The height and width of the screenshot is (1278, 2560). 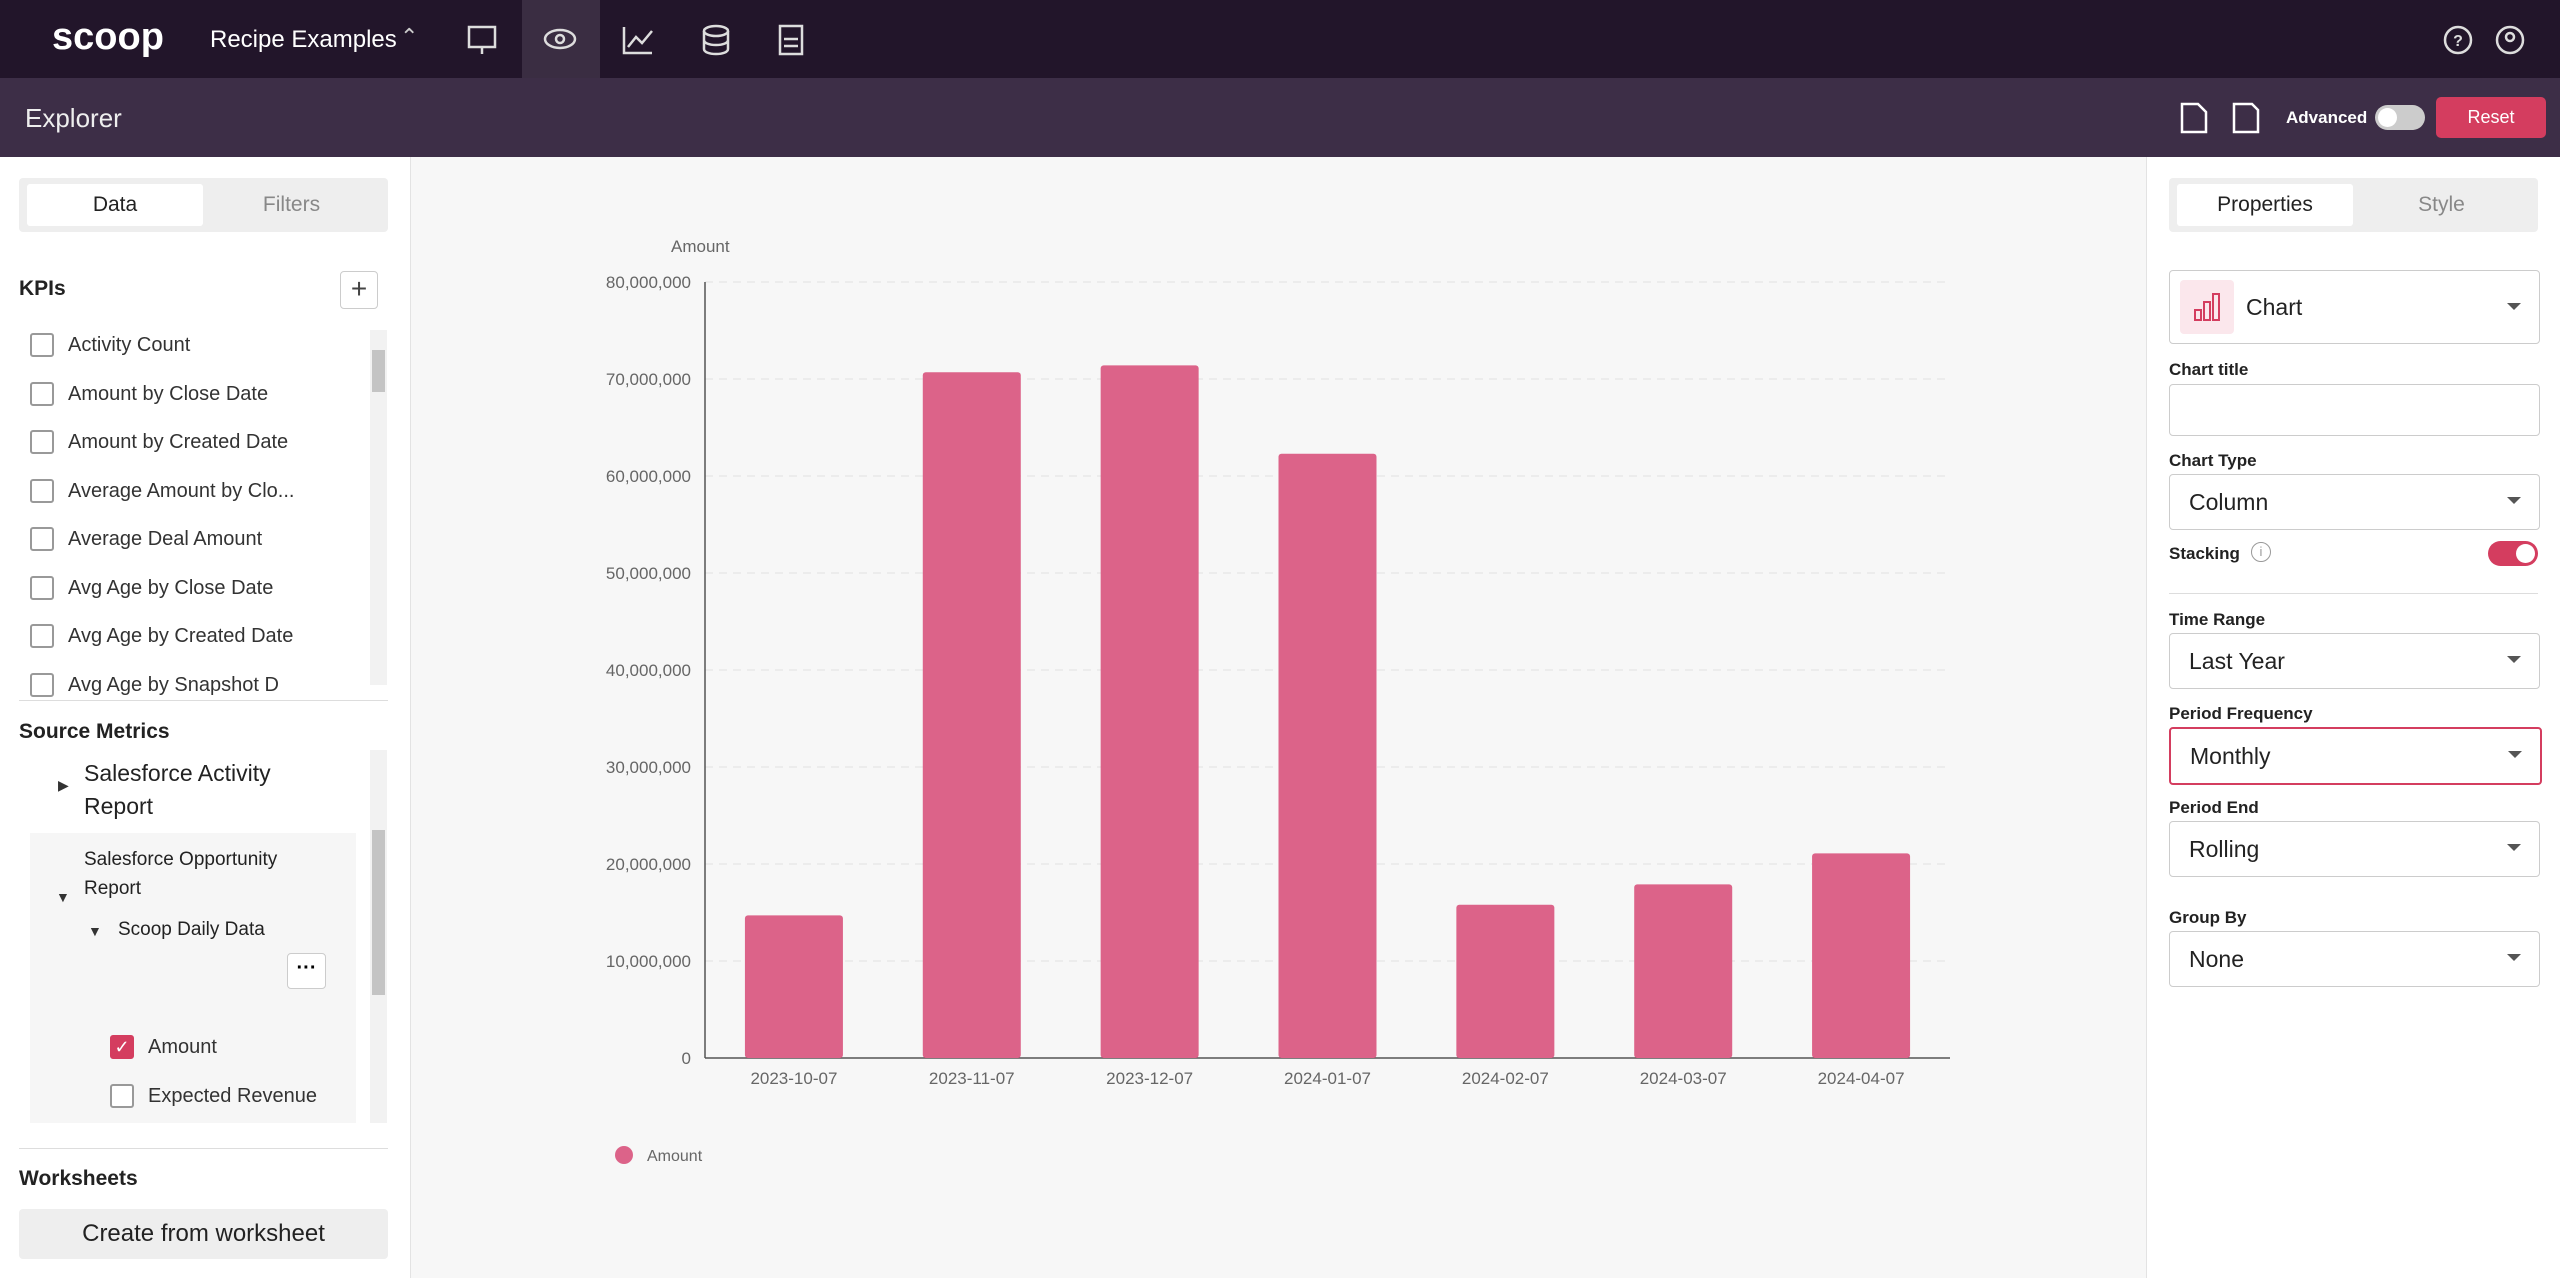 What do you see at coordinates (108, 37) in the screenshot?
I see `logo: scoop` at bounding box center [108, 37].